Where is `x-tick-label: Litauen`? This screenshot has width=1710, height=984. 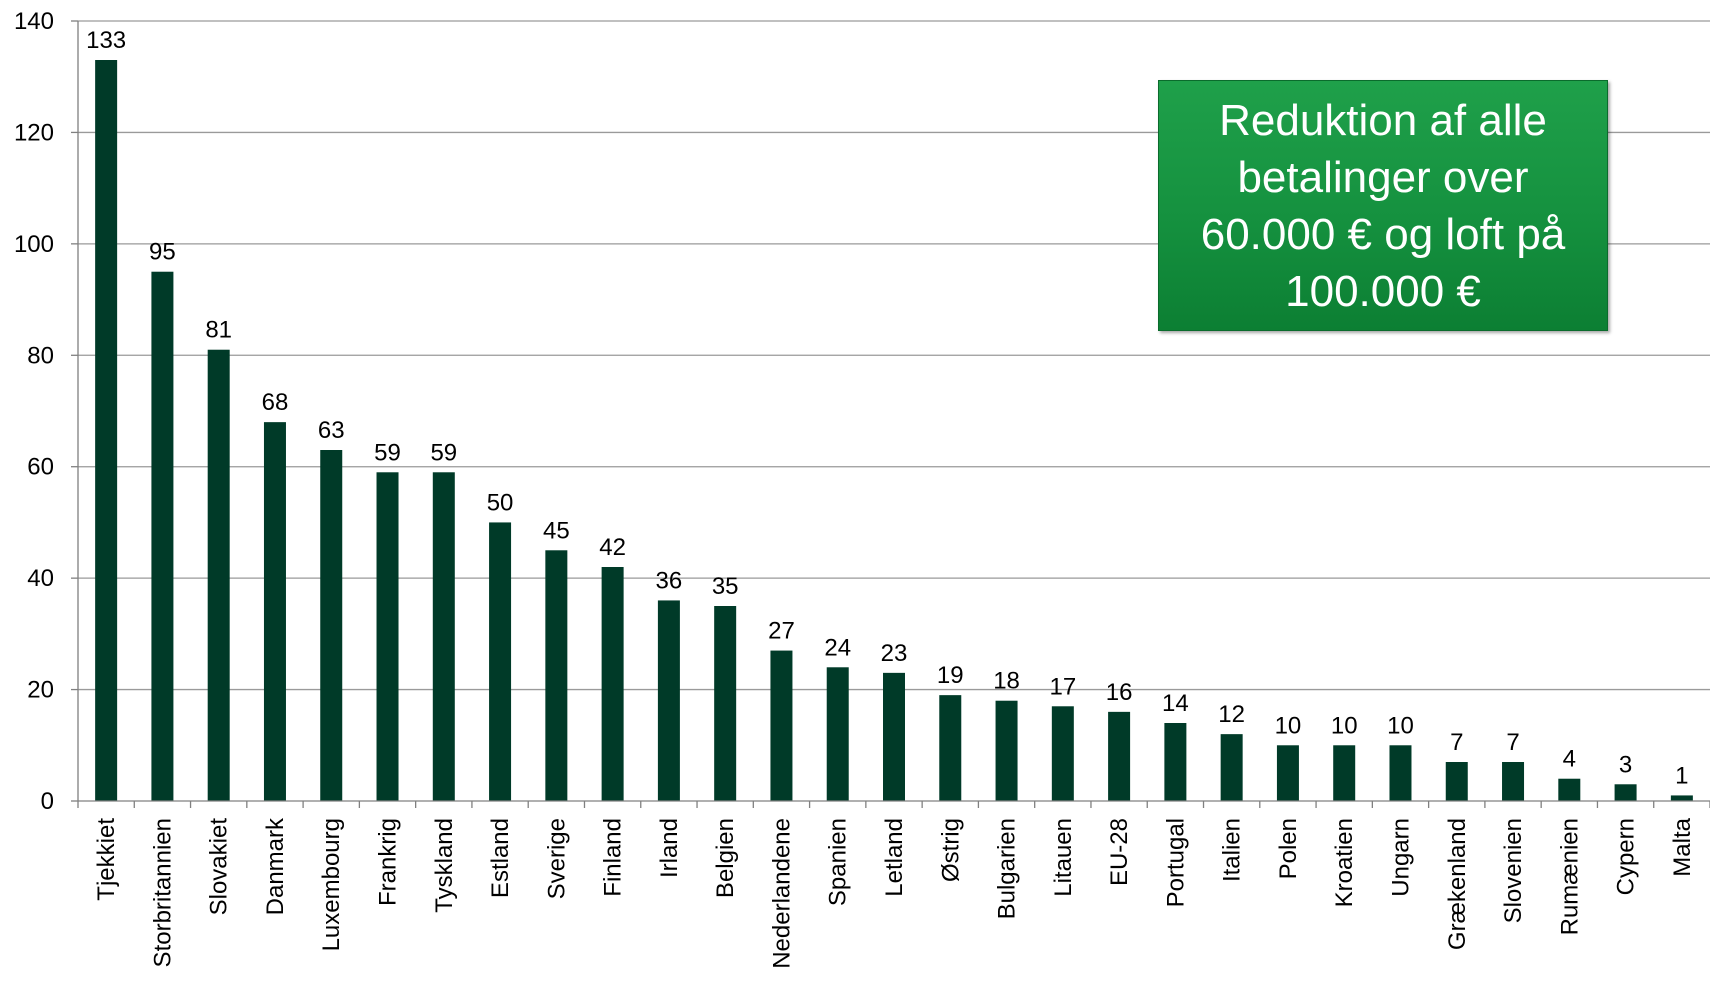
x-tick-label: Litauen is located at coordinates (1063, 857).